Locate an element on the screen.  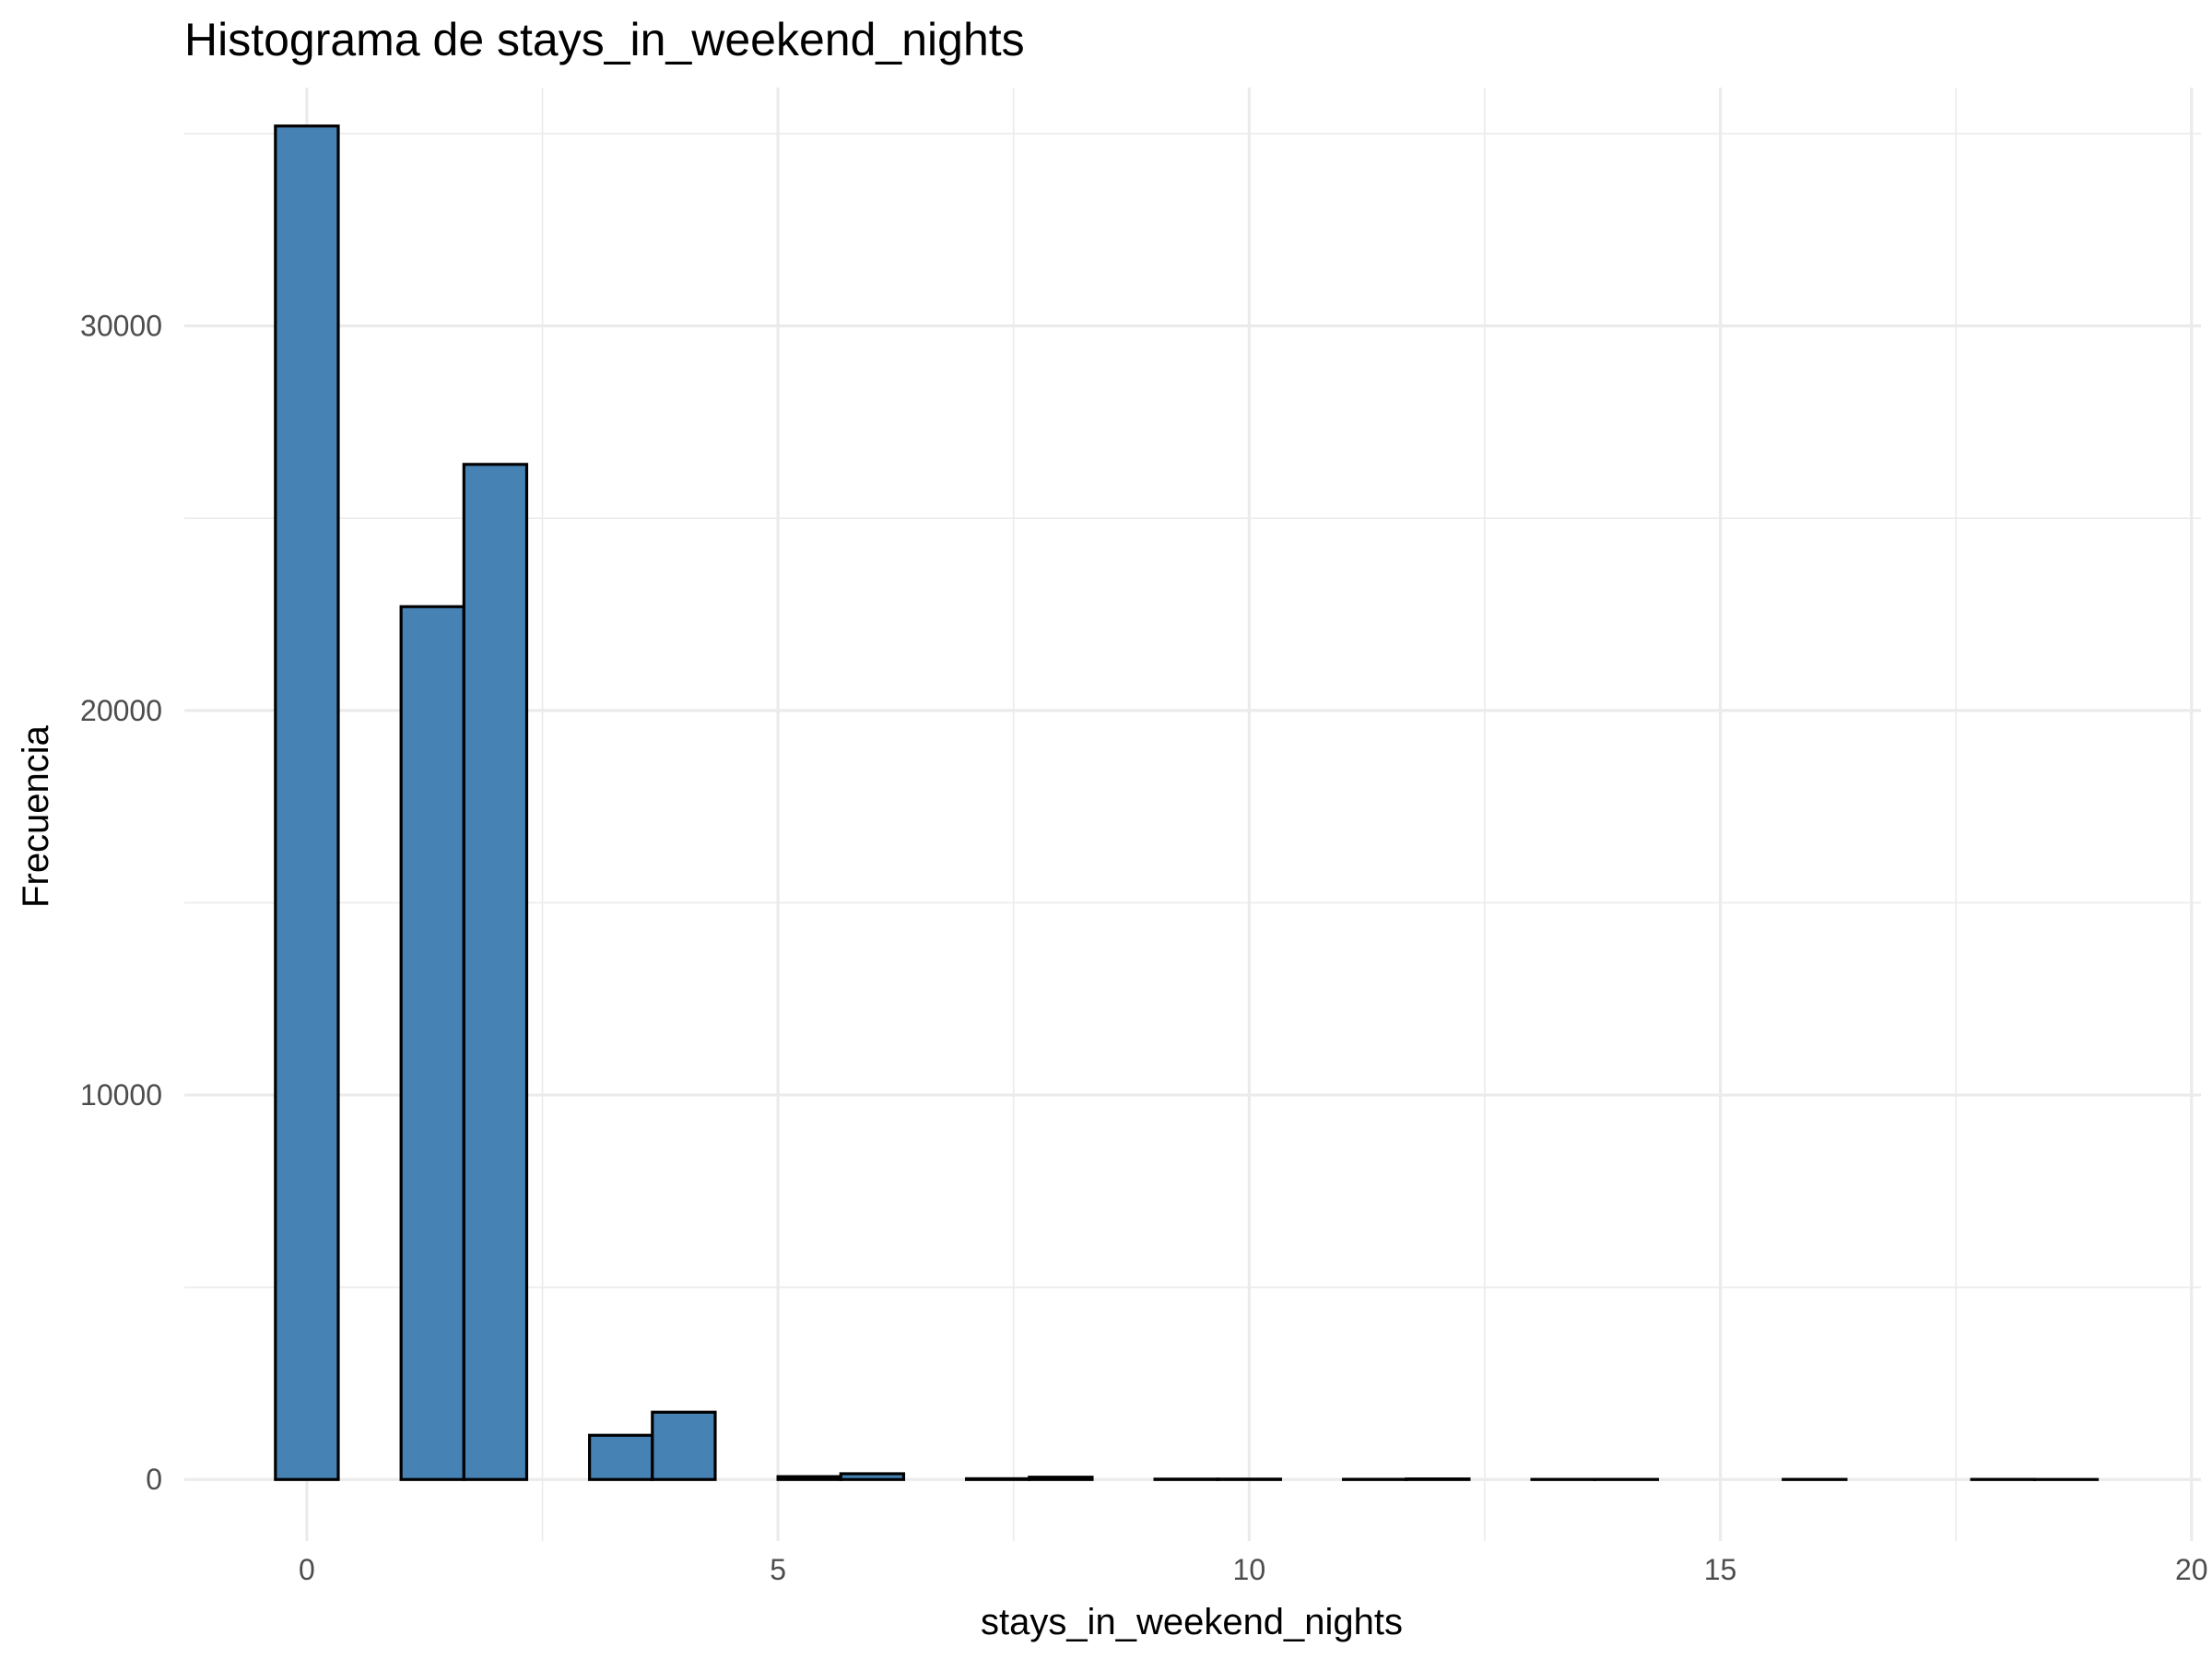
x-tick-label: 20 is located at coordinates (2191, 1569).